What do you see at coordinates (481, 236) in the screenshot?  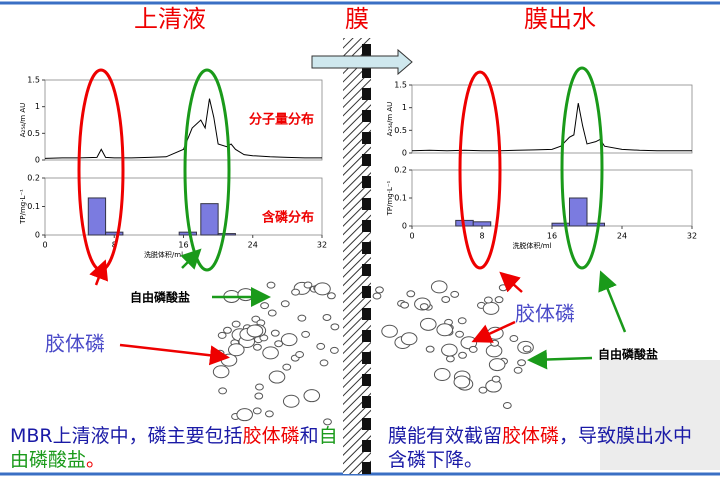 I see `x-tick-label: 8` at bounding box center [481, 236].